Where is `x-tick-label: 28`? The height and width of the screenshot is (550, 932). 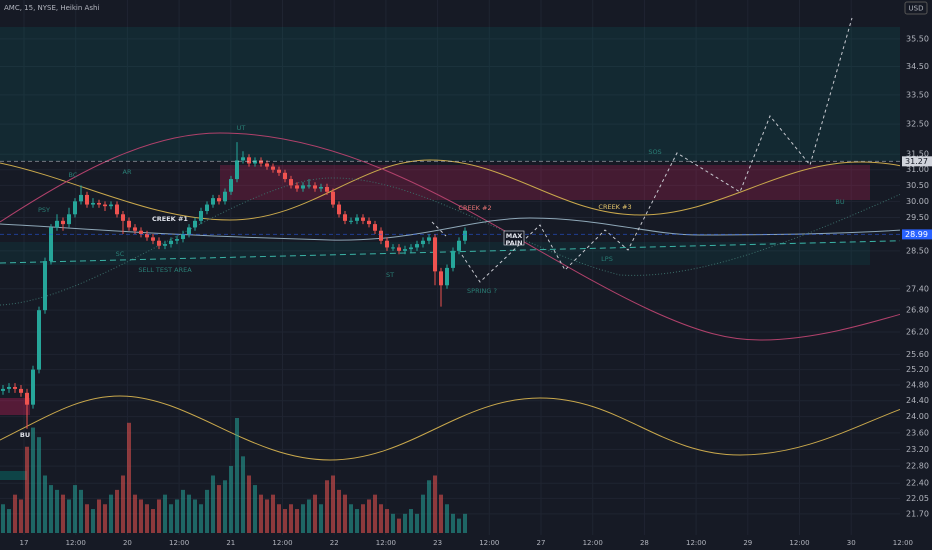 x-tick-label: 28 is located at coordinates (644, 543).